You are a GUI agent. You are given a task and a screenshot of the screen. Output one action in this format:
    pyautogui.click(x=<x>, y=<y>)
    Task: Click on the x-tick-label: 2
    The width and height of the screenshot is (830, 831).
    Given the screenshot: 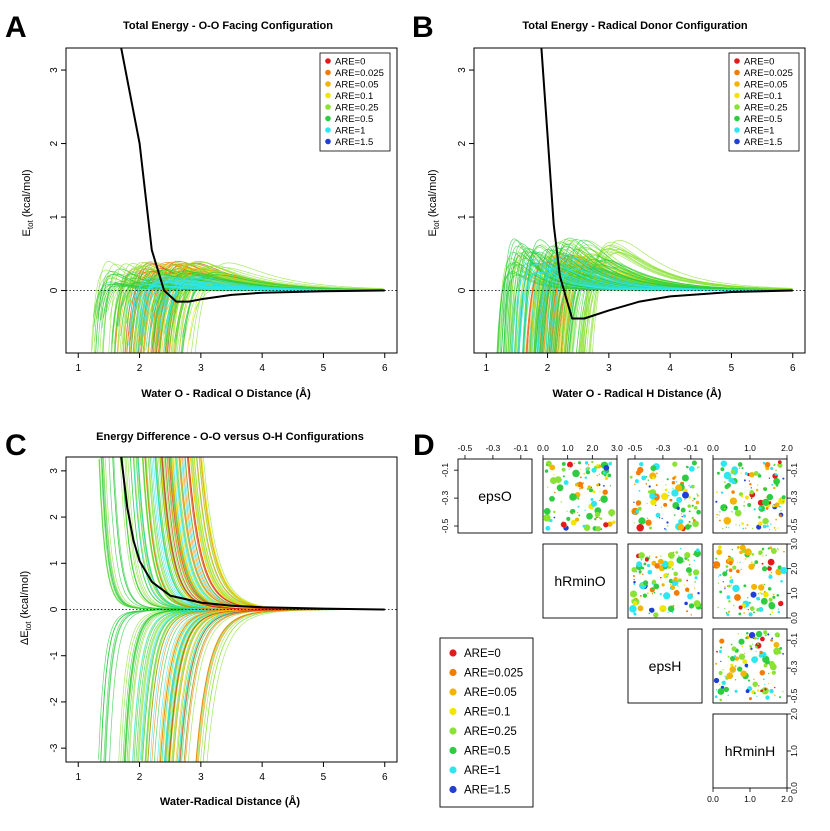 What is the action you would take?
    pyautogui.click(x=140, y=777)
    